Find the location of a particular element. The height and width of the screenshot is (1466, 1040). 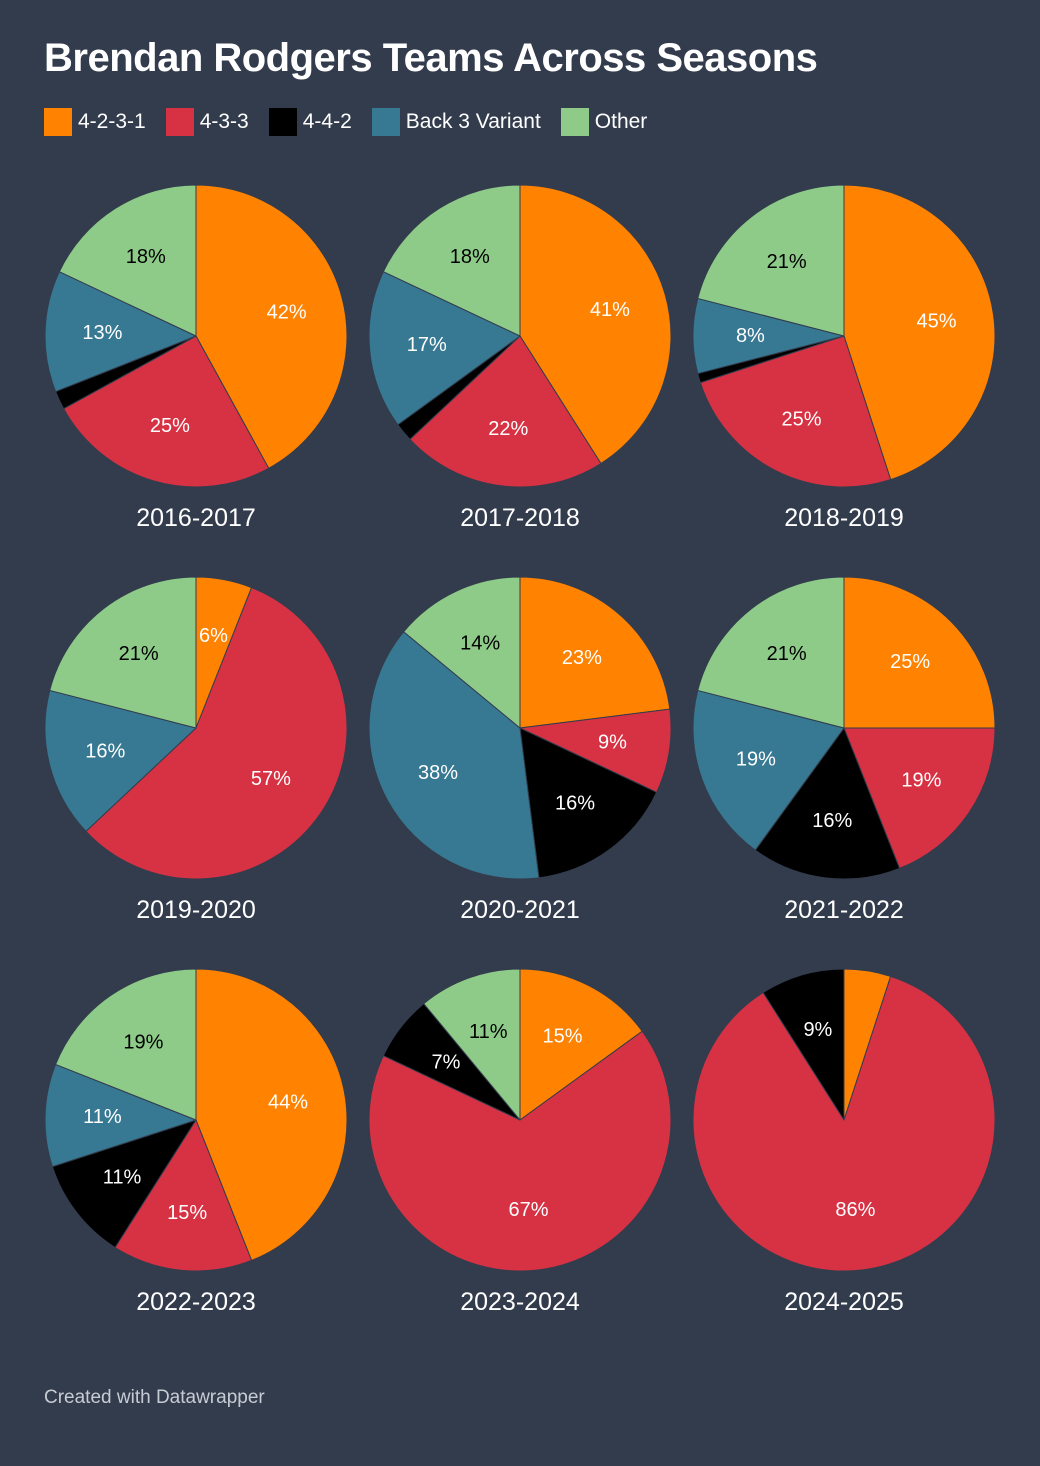

legend: 4-2-3-1 4-3-3 4-4-2 Back 3 Variant Other is located at coordinates (345, 122).